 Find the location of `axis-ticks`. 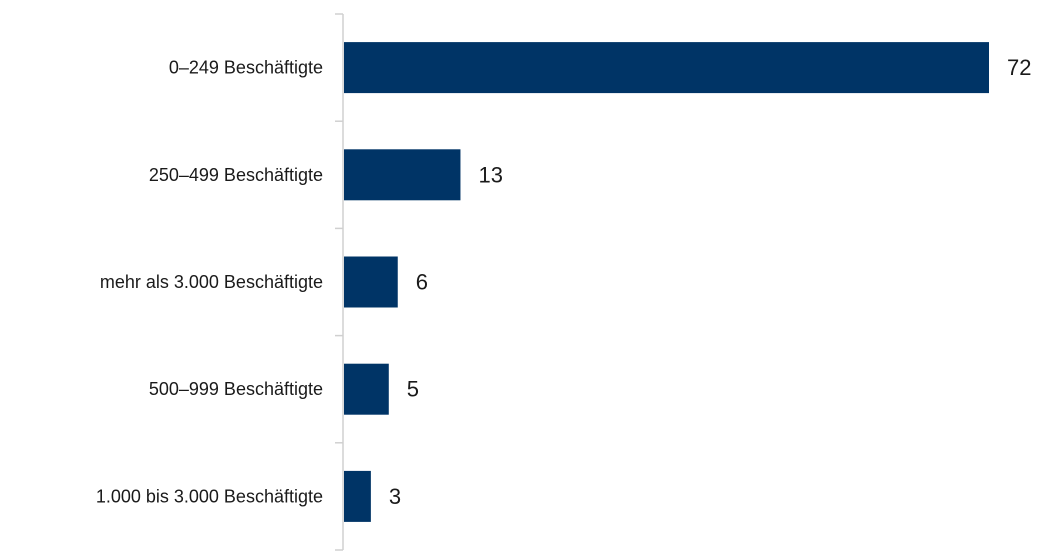

axis-ticks is located at coordinates (339, 282).